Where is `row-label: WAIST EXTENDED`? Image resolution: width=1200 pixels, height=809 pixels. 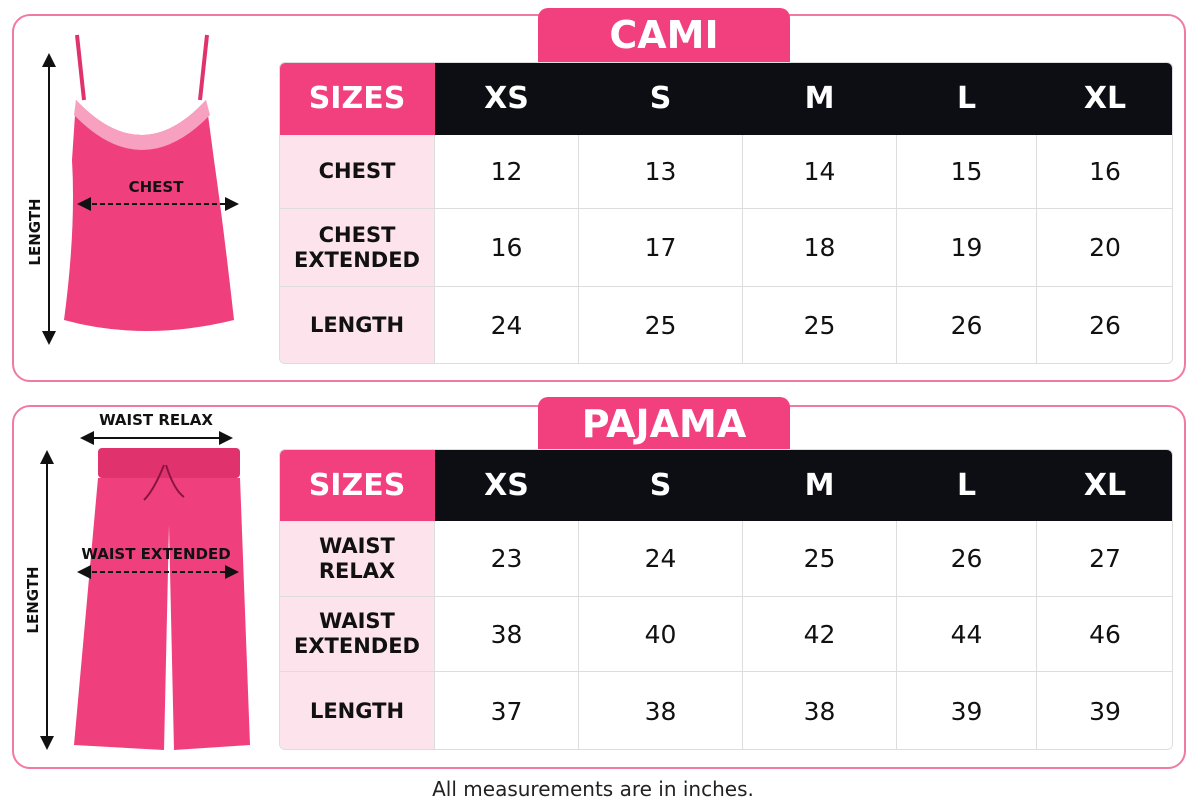
row-label: WAIST EXTENDED is located at coordinates (357, 634).